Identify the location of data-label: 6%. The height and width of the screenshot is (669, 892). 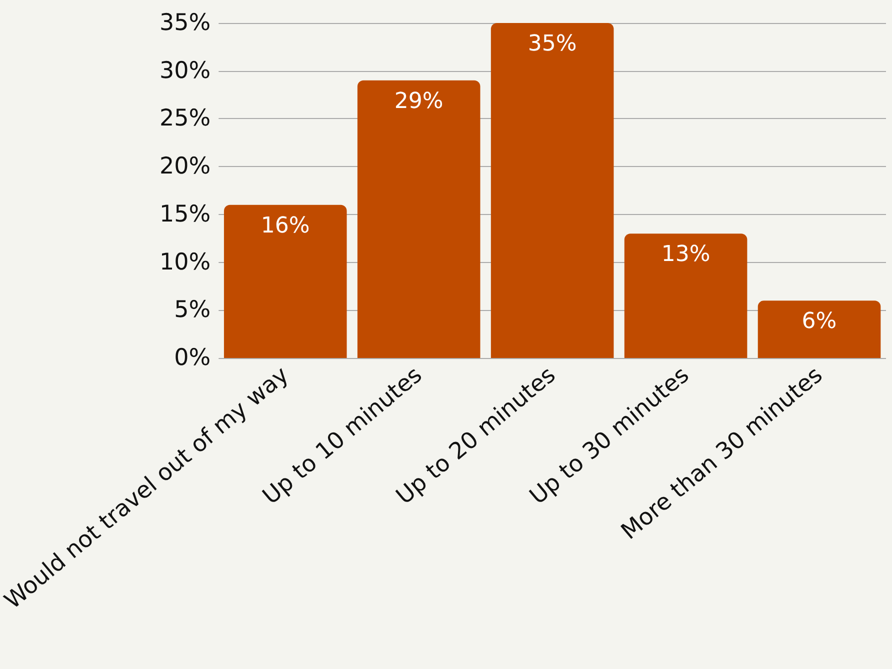
(819, 321).